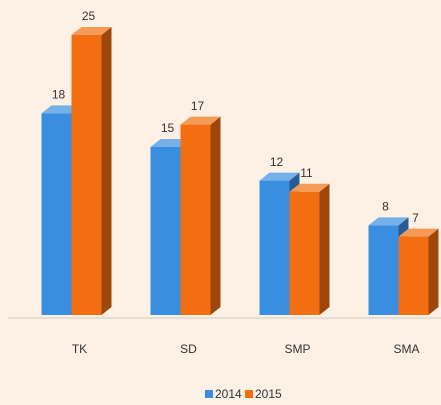  What do you see at coordinates (385, 207) in the screenshot?
I see `data-label: 8` at bounding box center [385, 207].